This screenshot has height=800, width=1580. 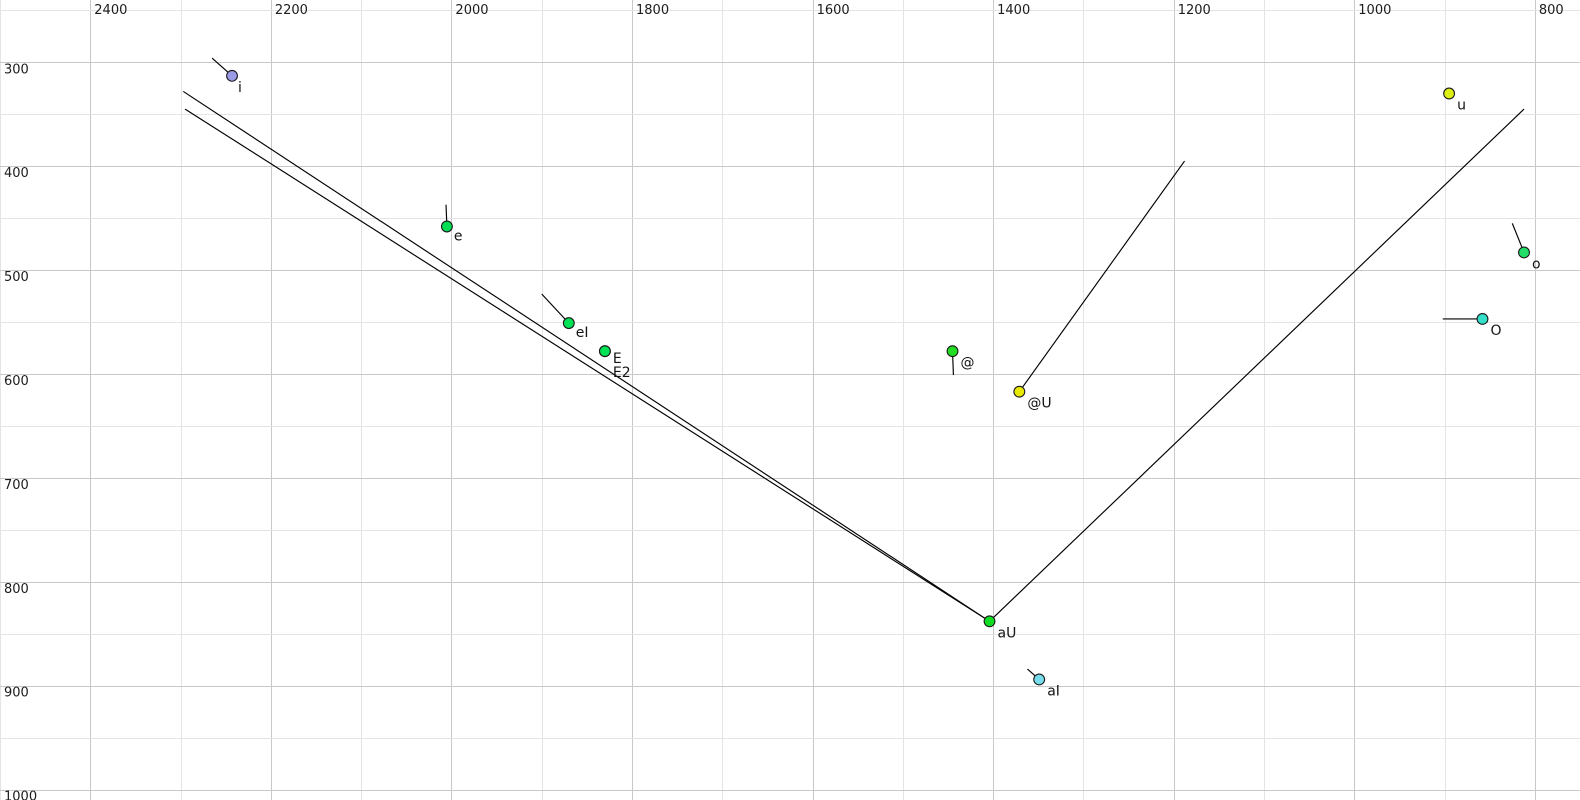 I want to click on y-tick-label-300: 300, so click(x=16, y=69).